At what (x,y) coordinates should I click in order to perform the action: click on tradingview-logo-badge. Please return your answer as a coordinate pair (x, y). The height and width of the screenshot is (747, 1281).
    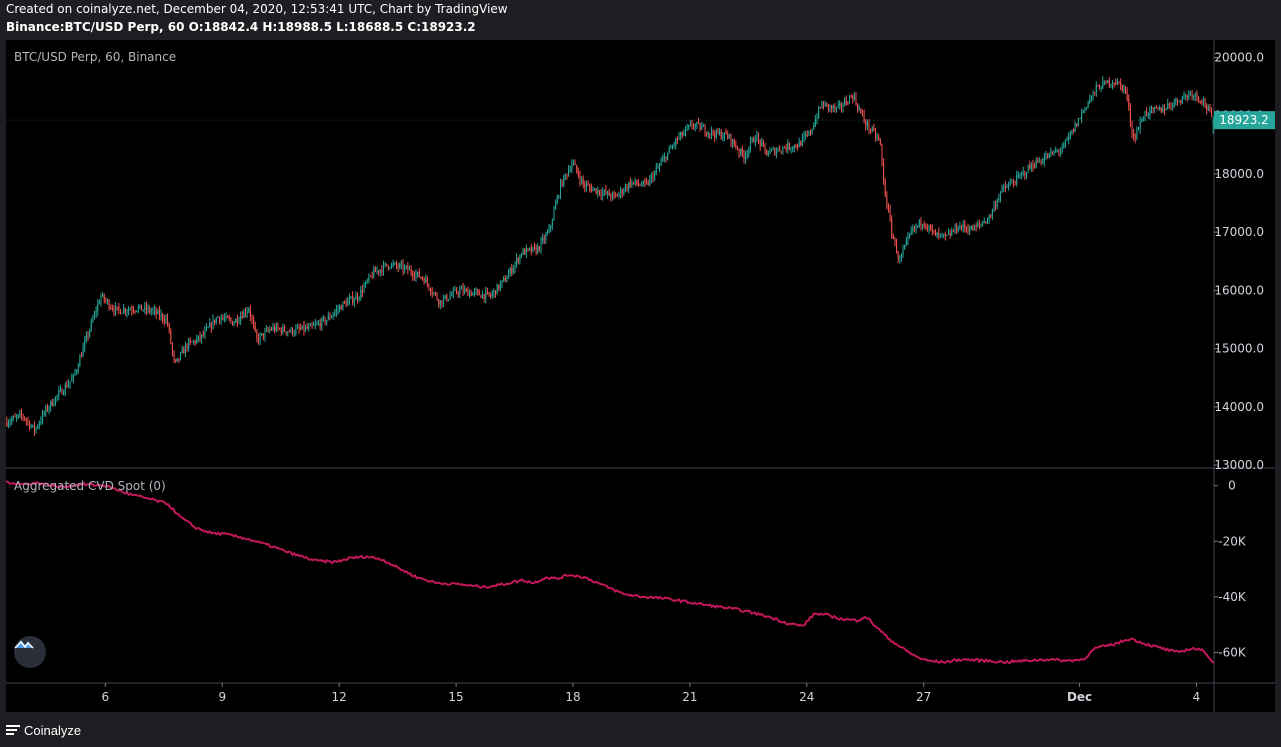
    Looking at the image, I should click on (30, 652).